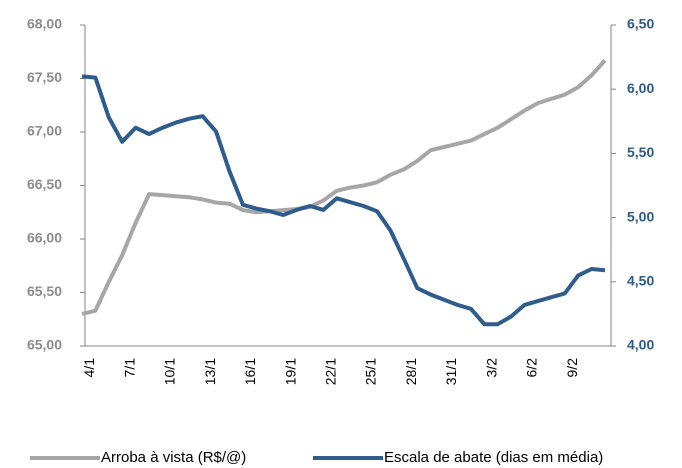  What do you see at coordinates (210, 371) in the screenshot?
I see `x-tick-label: 13/1` at bounding box center [210, 371].